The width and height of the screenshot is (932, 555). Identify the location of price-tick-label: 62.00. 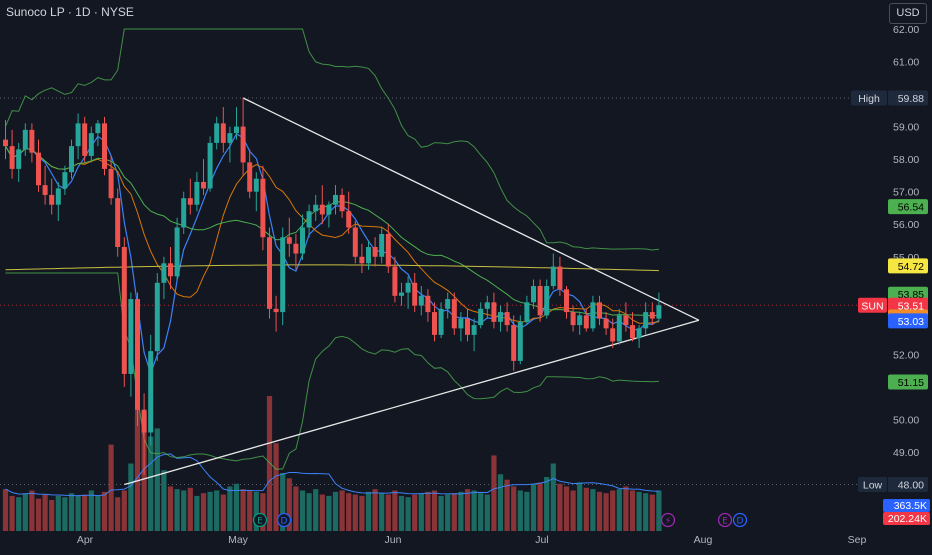
(906, 30).